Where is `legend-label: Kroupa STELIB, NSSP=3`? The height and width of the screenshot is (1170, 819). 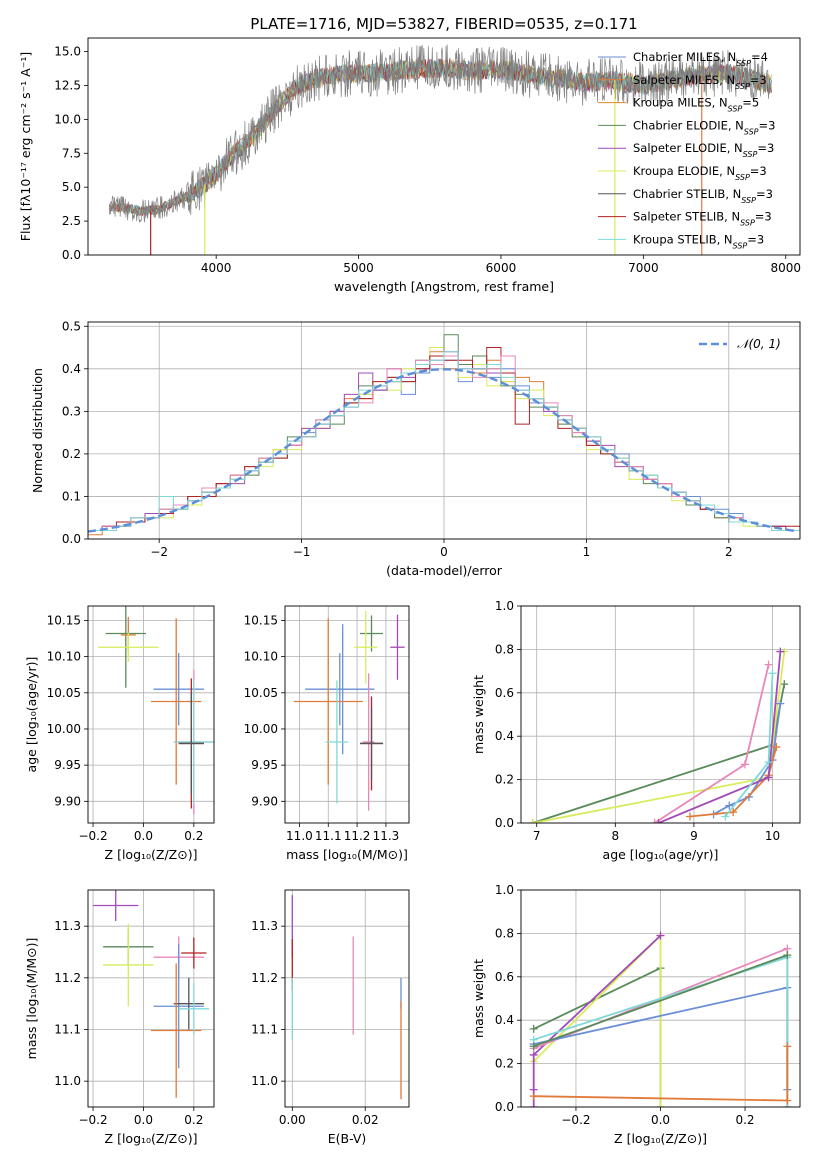
legend-label: Kroupa STELIB, NSSP=3 is located at coordinates (698, 241).